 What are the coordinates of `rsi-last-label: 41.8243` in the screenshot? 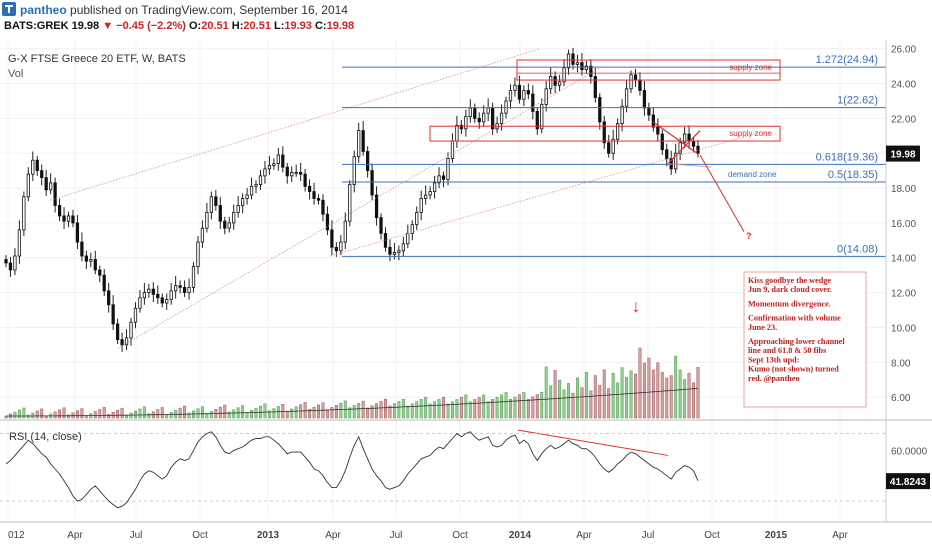 It's located at (908, 482).